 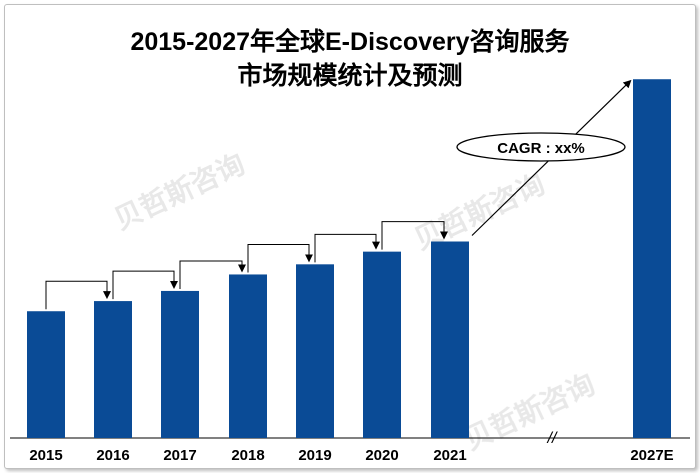 What do you see at coordinates (45, 455) in the screenshot?
I see `x-tick-2015: 2015` at bounding box center [45, 455].